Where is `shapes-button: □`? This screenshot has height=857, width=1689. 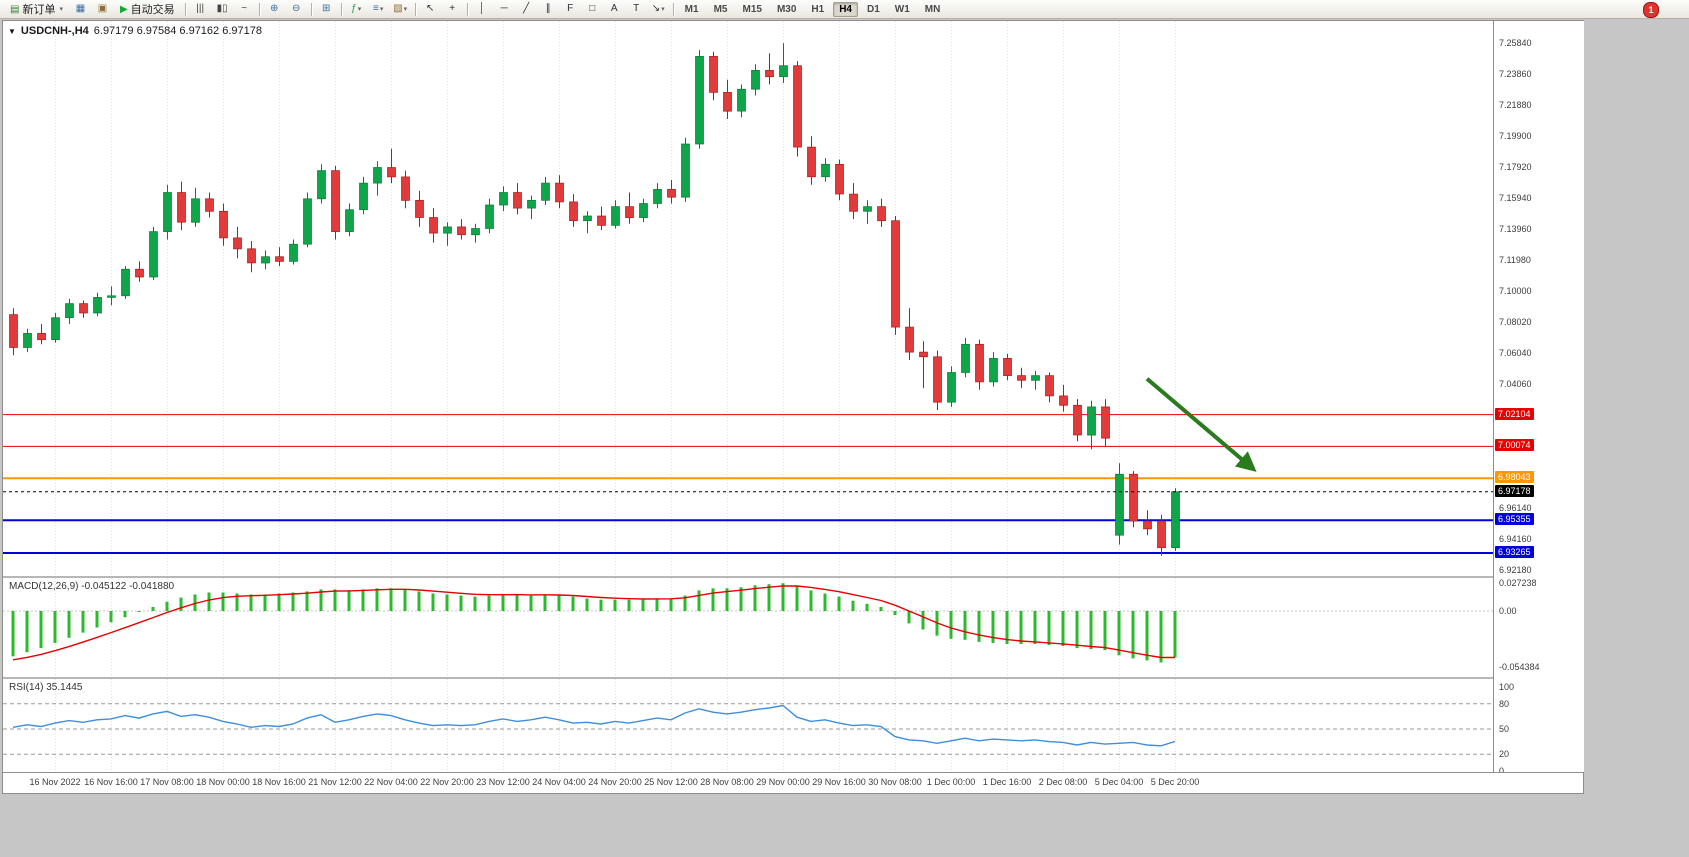
shapes-button: □ is located at coordinates (592, 9).